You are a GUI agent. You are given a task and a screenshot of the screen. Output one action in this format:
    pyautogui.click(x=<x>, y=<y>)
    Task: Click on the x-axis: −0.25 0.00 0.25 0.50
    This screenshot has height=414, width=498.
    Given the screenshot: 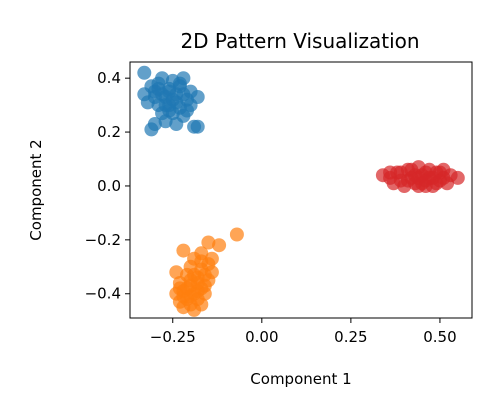 What is the action you would take?
    pyautogui.click(x=303, y=332)
    